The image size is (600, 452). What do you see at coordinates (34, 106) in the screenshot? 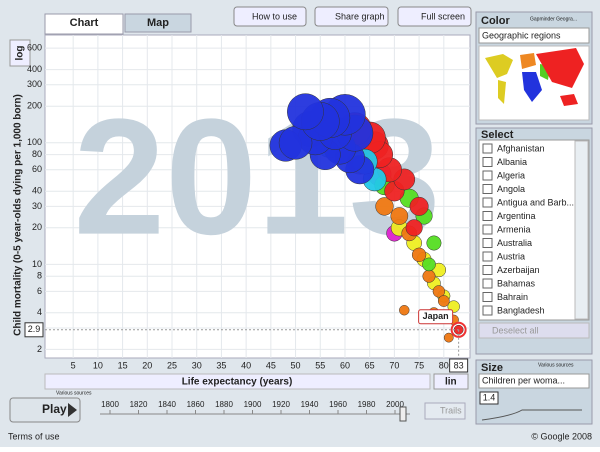
I see `y-tick-label: 200` at bounding box center [34, 106].